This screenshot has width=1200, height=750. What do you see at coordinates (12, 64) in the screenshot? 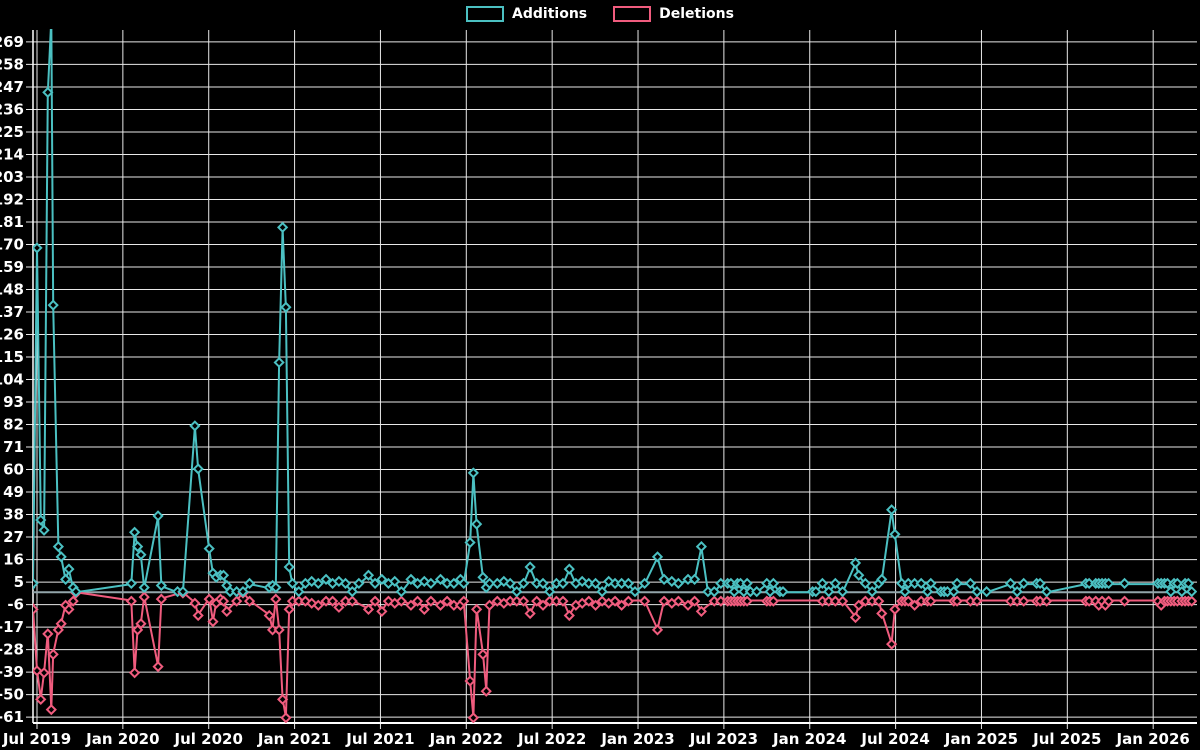
I see `y-tick-label: 258` at bounding box center [12, 64].